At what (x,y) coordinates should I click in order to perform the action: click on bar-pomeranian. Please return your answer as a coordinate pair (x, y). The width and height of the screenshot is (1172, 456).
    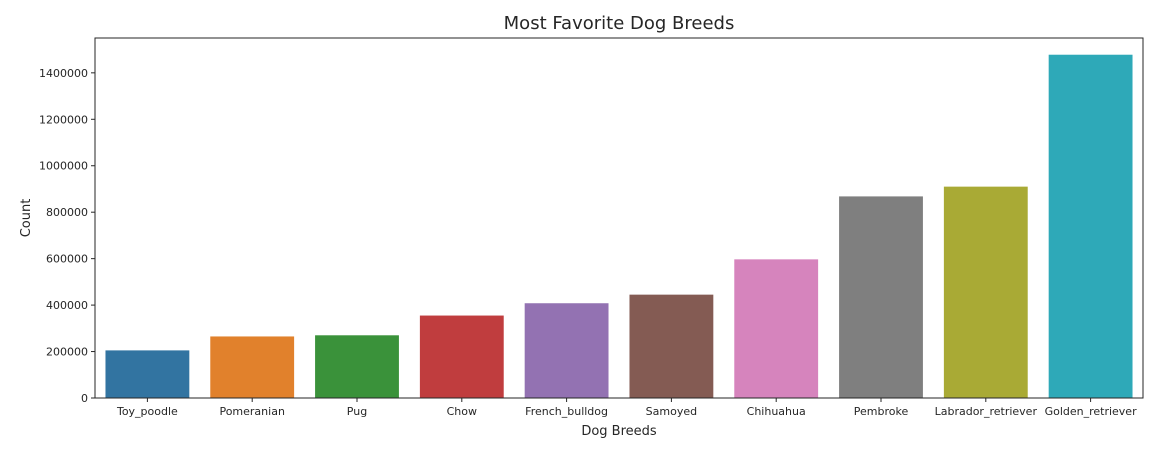
    Looking at the image, I should click on (252, 367).